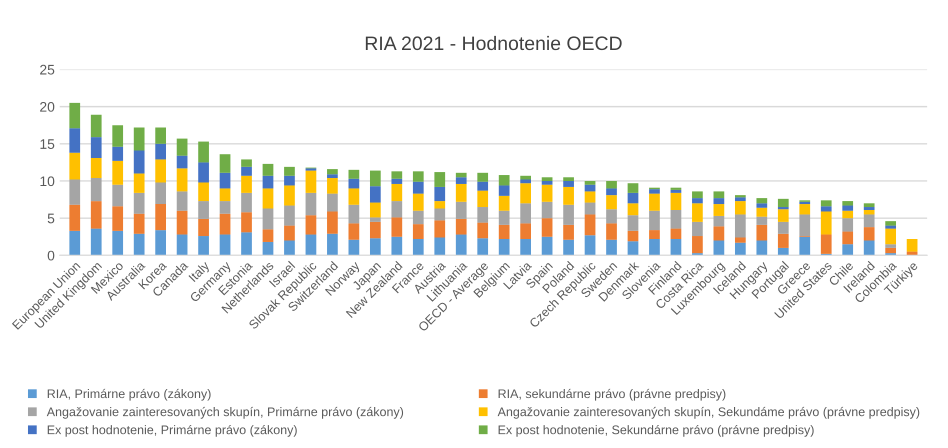 The image size is (948, 448). What do you see at coordinates (612, 394) in the screenshot?
I see `legend-label: RIA, sekundárne právo (právne predpisy)` at bounding box center [612, 394].